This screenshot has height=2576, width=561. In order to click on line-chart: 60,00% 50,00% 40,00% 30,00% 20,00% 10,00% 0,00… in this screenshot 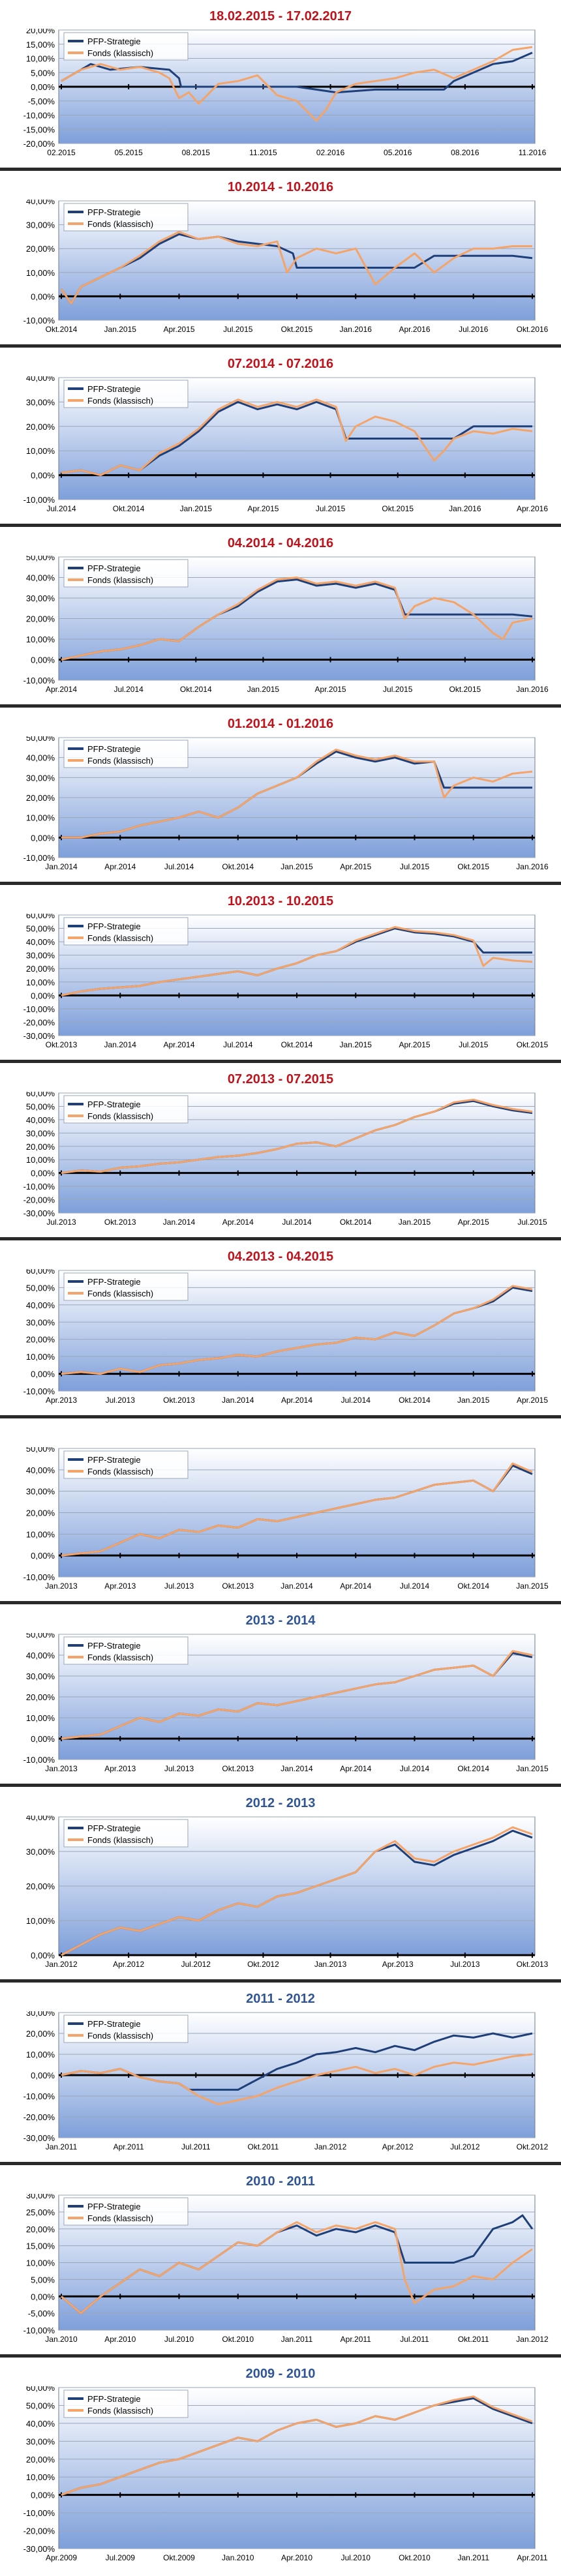, I will do `click(285, 2474)`.